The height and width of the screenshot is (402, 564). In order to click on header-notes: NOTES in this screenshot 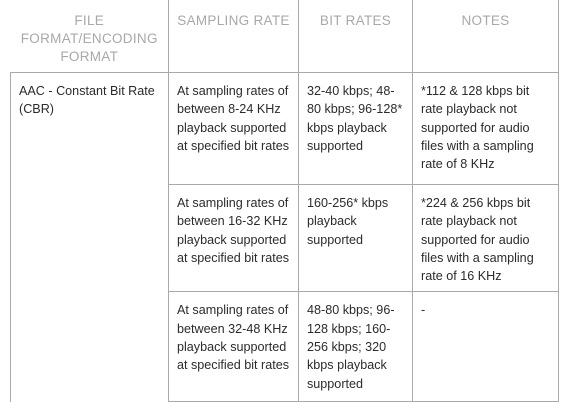, I will do `click(485, 36)`.